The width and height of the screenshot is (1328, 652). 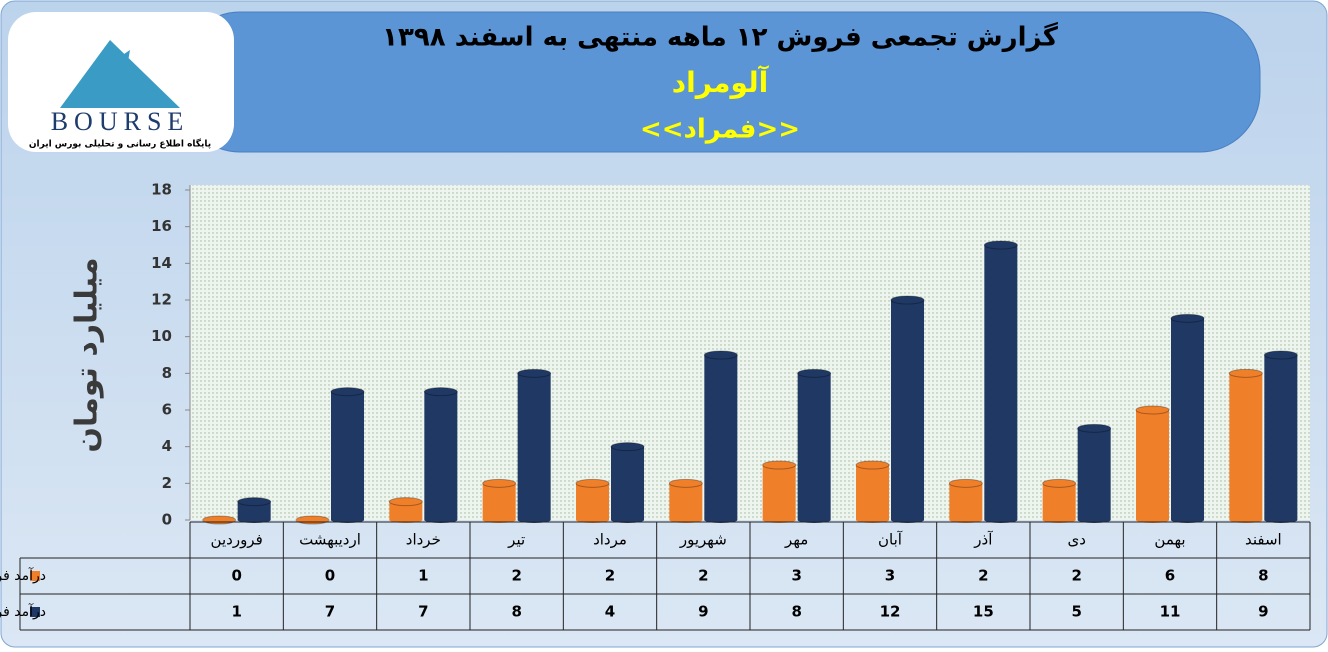 What do you see at coordinates (23, 575) in the screenshot?
I see `legend-label: درآمد فروش سال۹۷` at bounding box center [23, 575].